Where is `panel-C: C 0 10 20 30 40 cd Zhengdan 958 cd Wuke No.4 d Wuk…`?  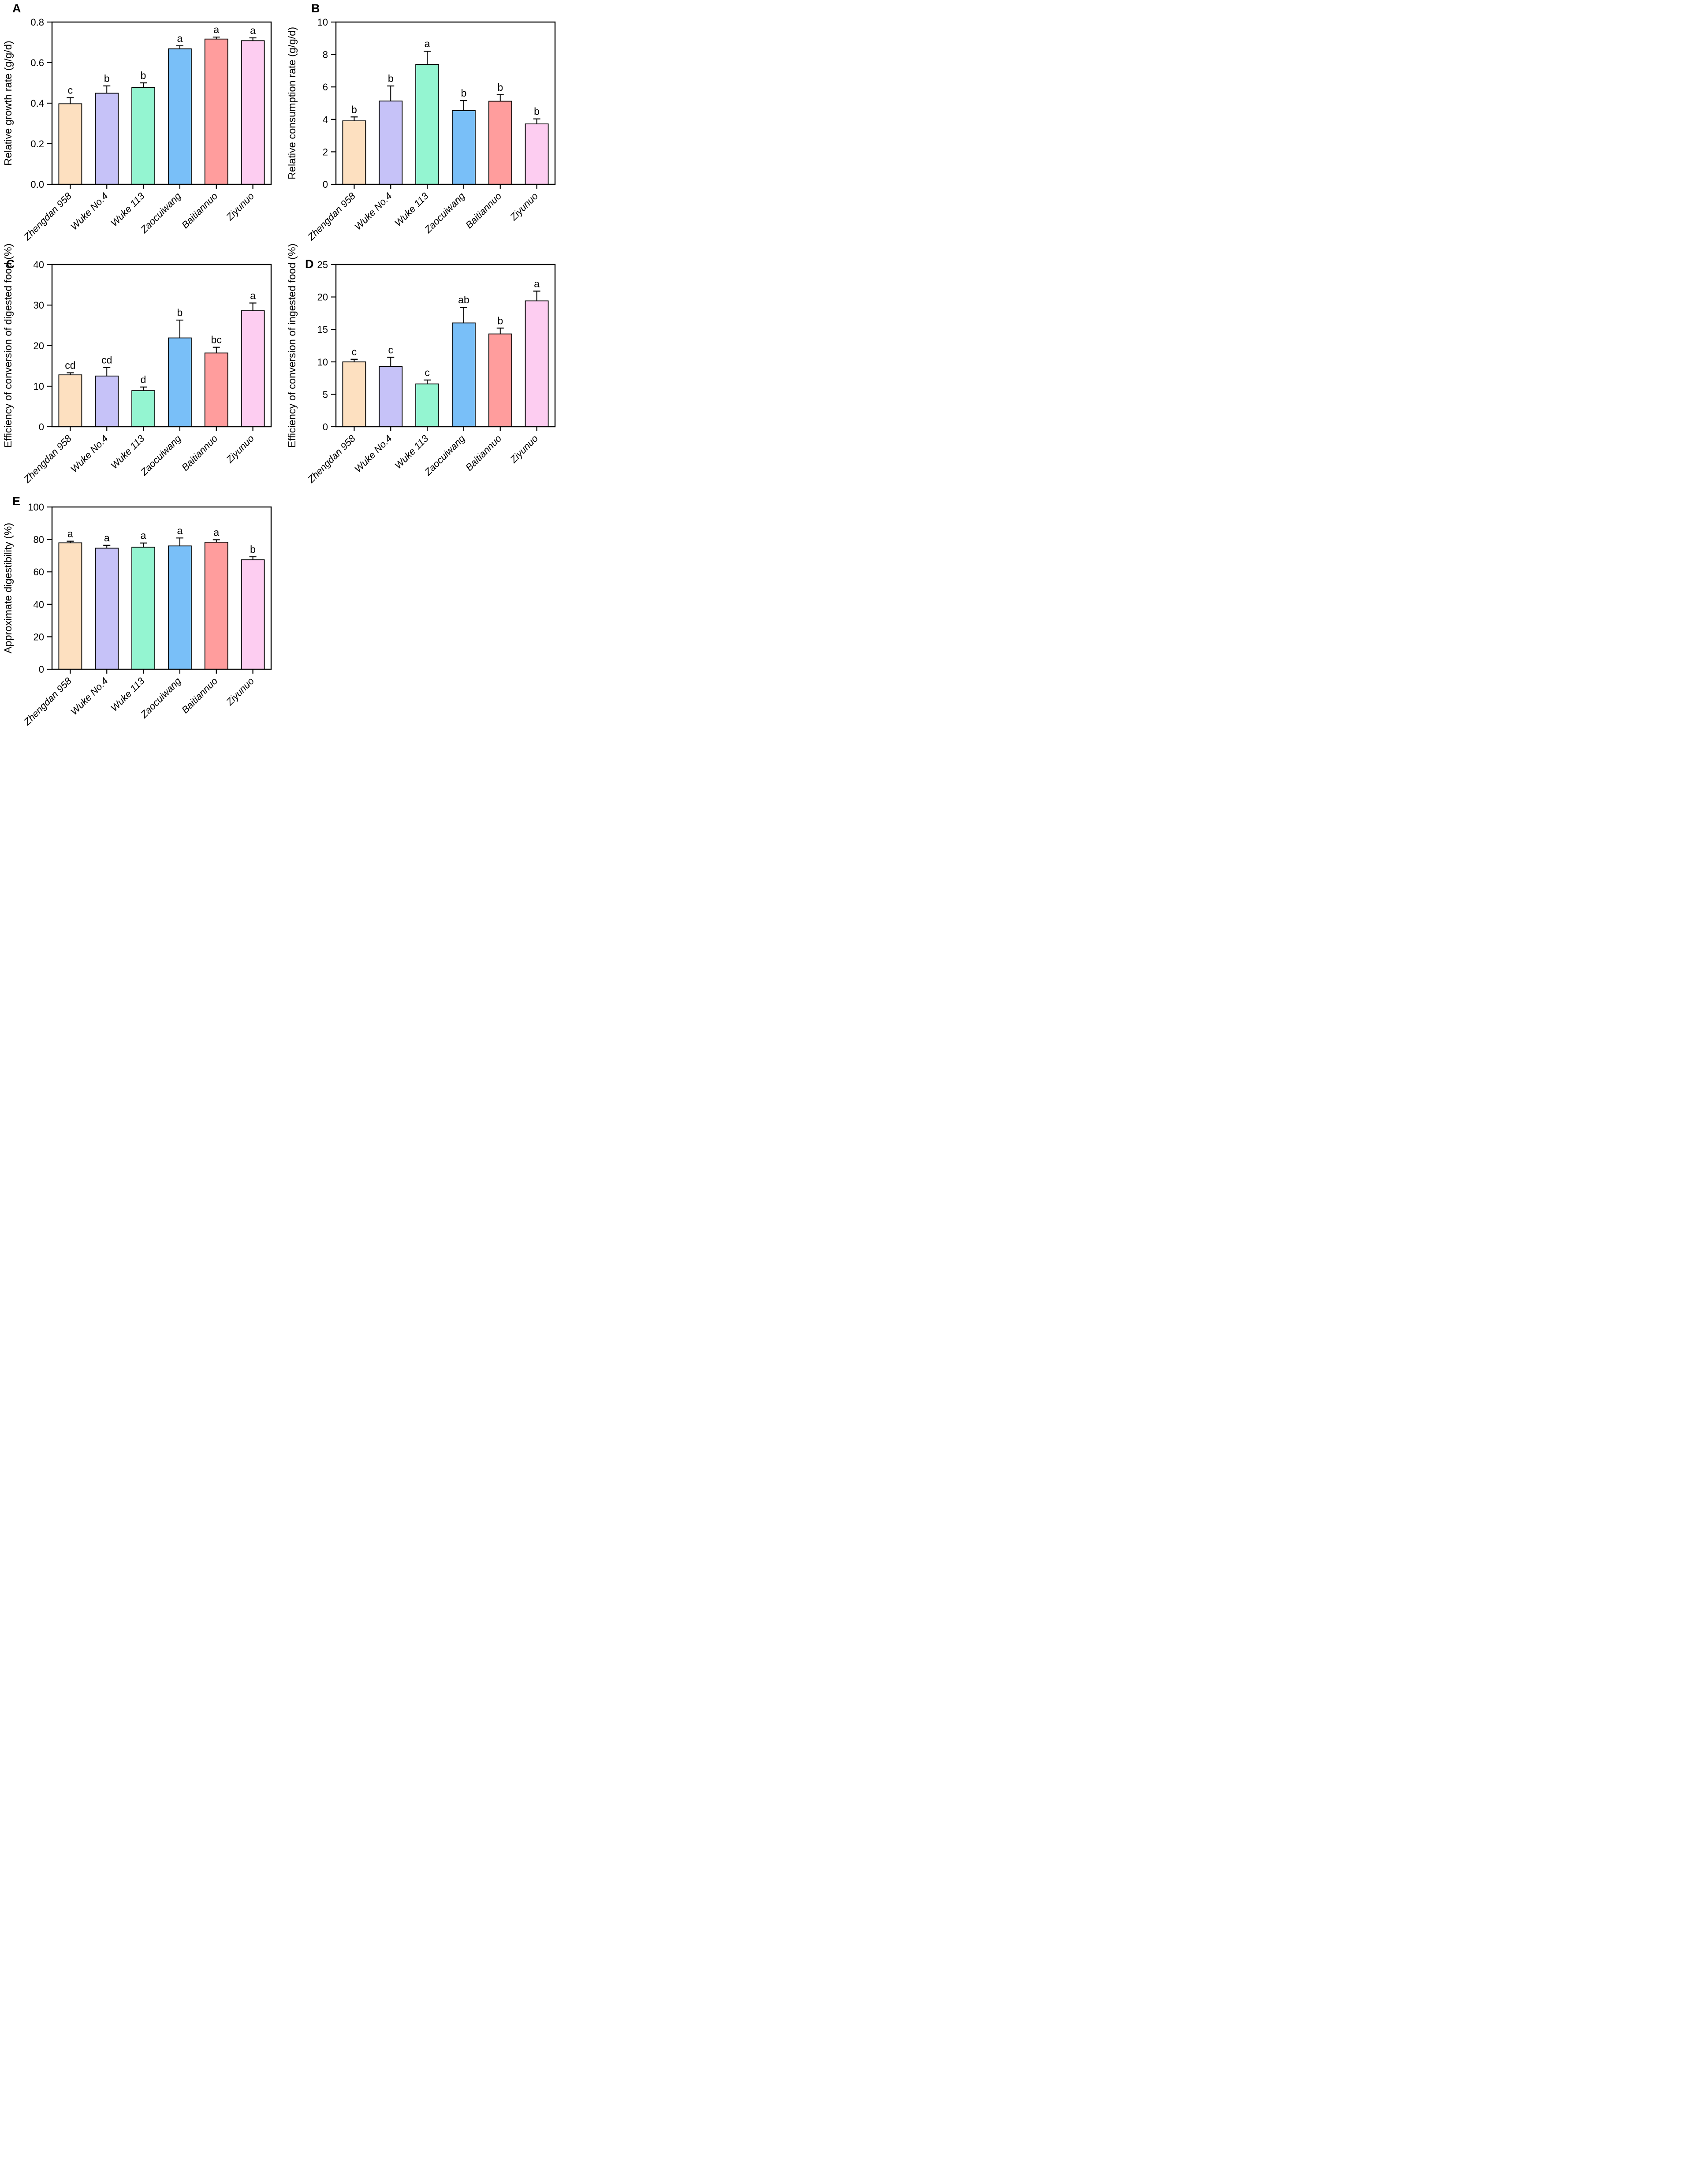 panel-C: C 0 10 20 30 40 cd Zhengdan 958 cd Wuke No.4 d Wuk… is located at coordinates (142, 363).